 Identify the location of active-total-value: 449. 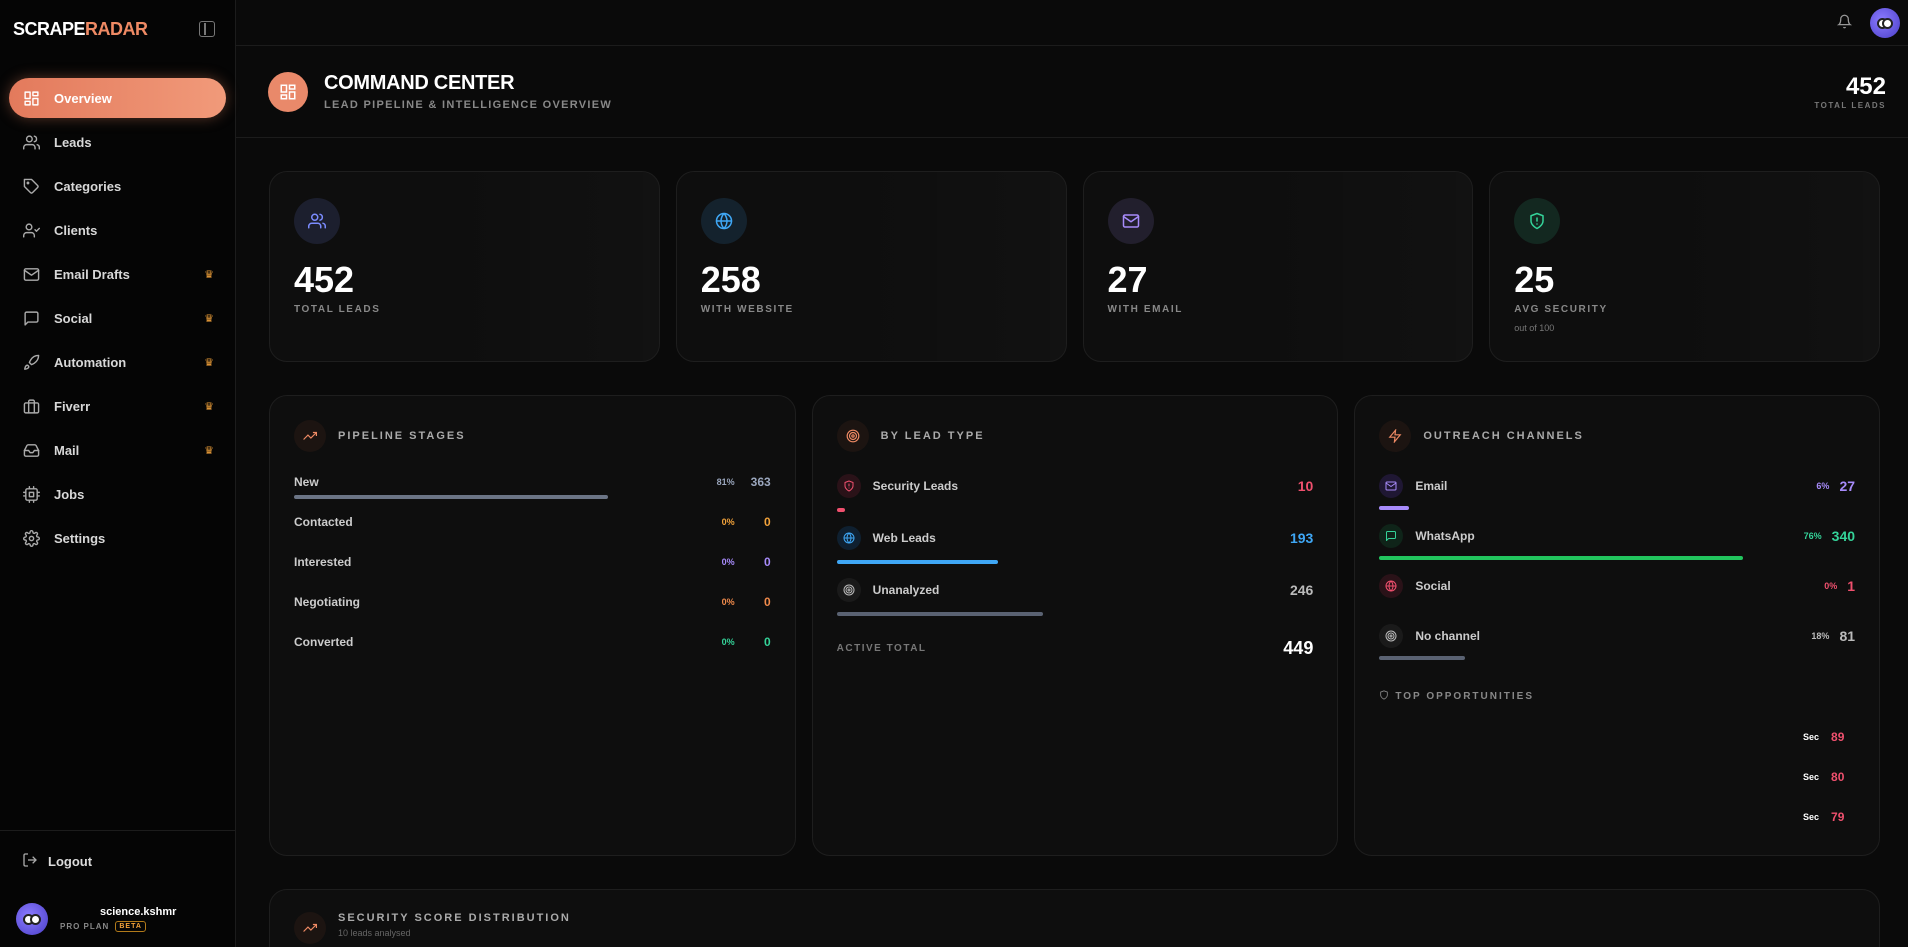
(1298, 648).